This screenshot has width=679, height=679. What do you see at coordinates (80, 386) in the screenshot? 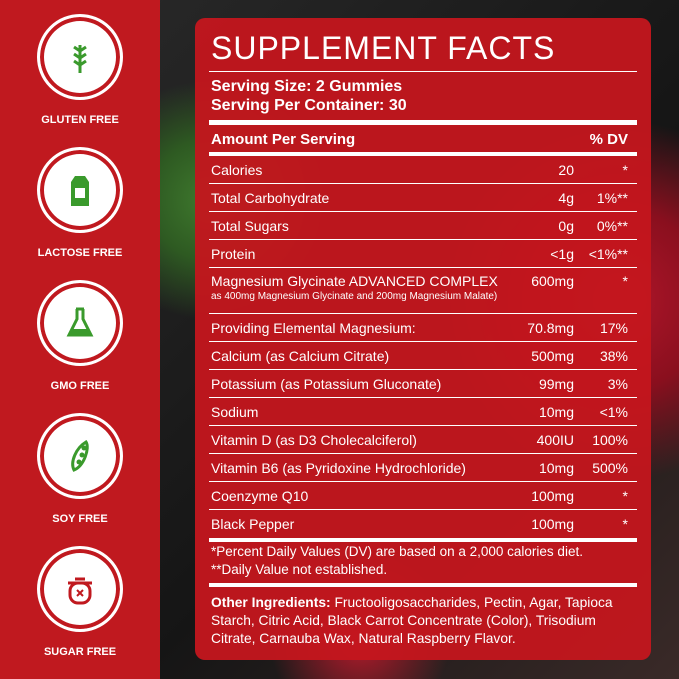
I see `badge-label: GMO FREE` at bounding box center [80, 386].